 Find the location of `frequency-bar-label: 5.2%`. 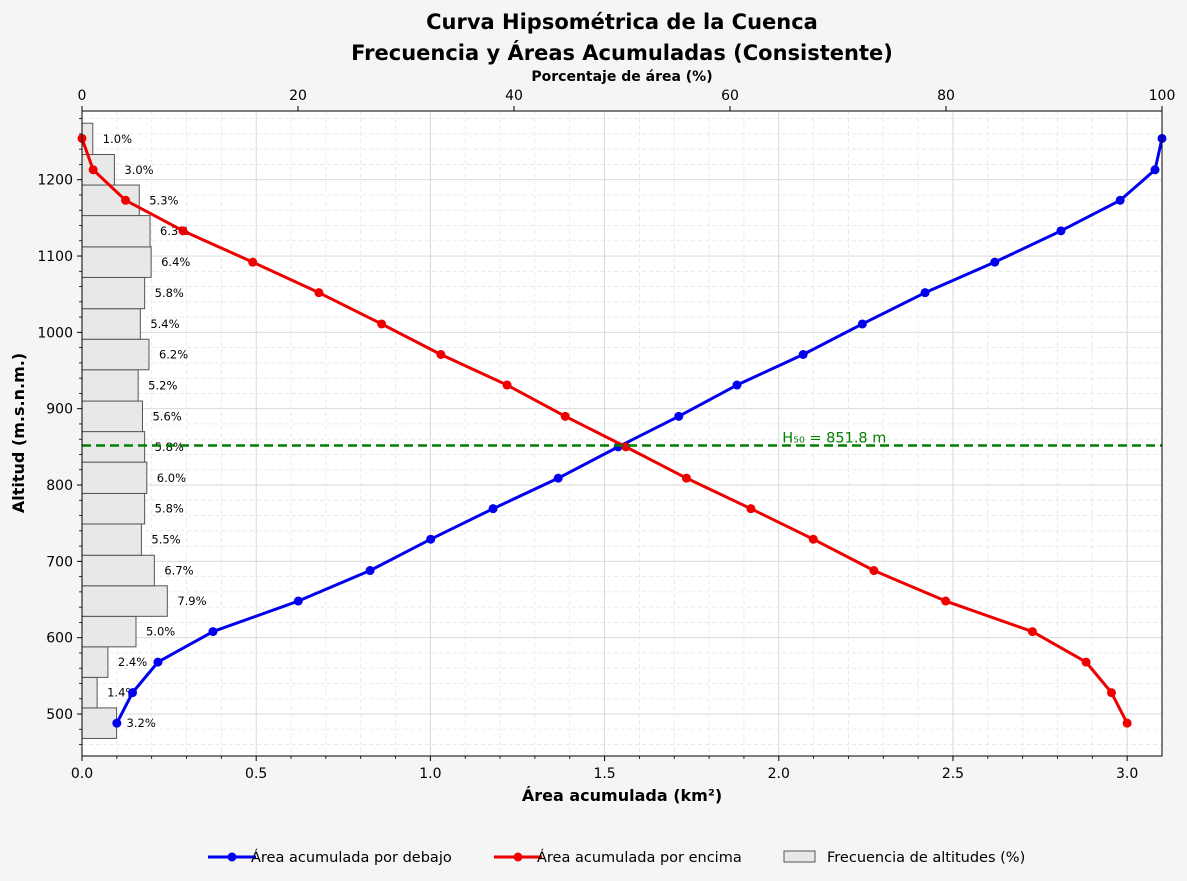

frequency-bar-label: 5.2% is located at coordinates (162, 385).